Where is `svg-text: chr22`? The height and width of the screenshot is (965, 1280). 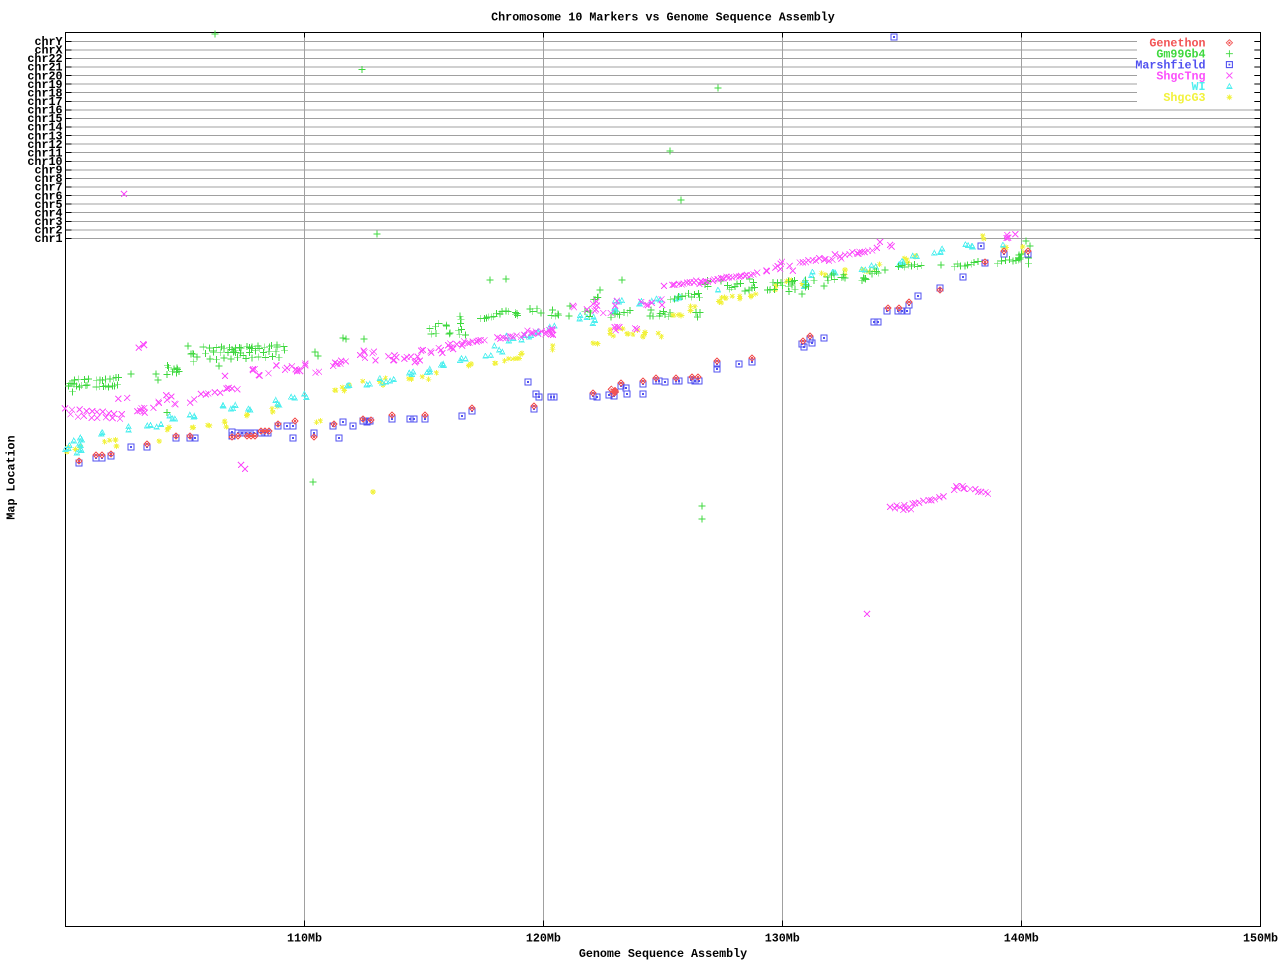
svg-text: chr22 is located at coordinates (44, 59).